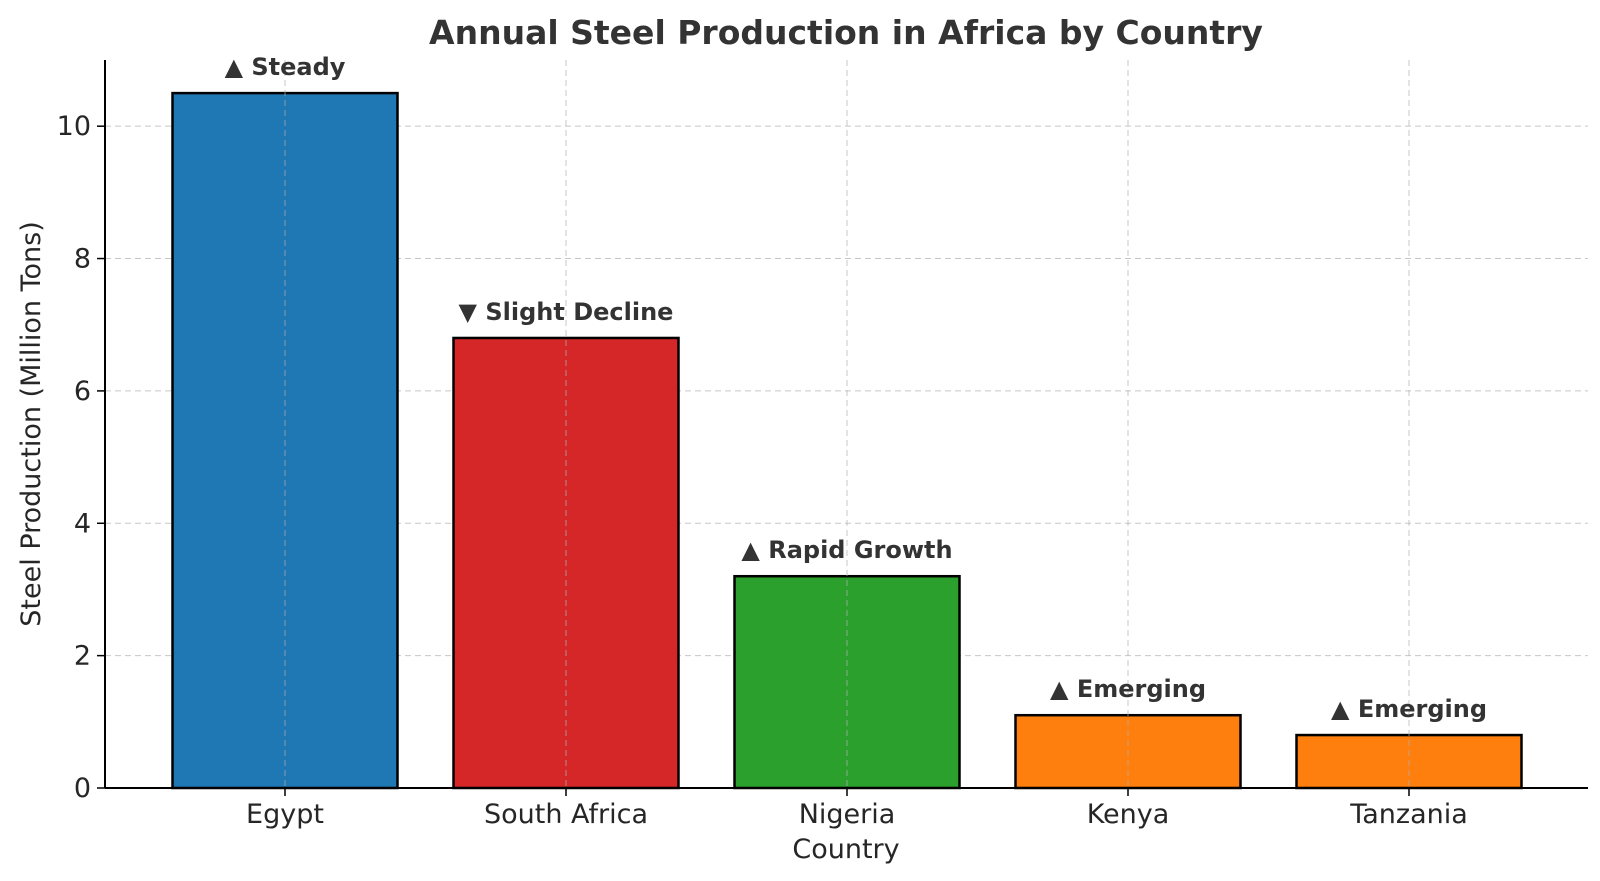  What do you see at coordinates (1408, 814) in the screenshot?
I see `x-tick-label: Tanzania` at bounding box center [1408, 814].